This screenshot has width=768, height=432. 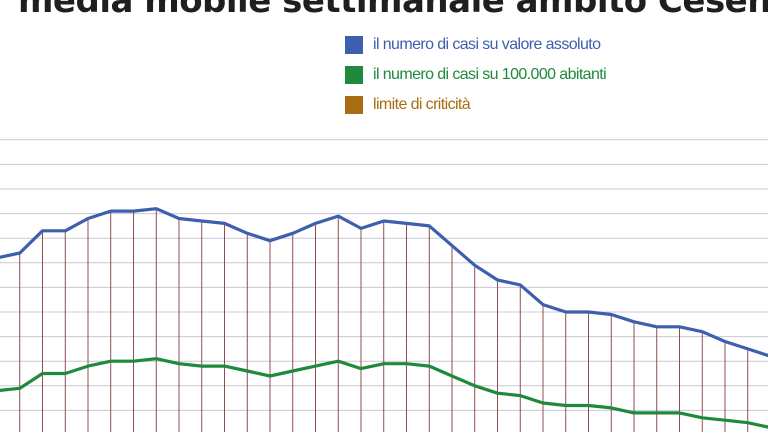 What do you see at coordinates (354, 45) in the screenshot?
I see `legend-swatch-absolute` at bounding box center [354, 45].